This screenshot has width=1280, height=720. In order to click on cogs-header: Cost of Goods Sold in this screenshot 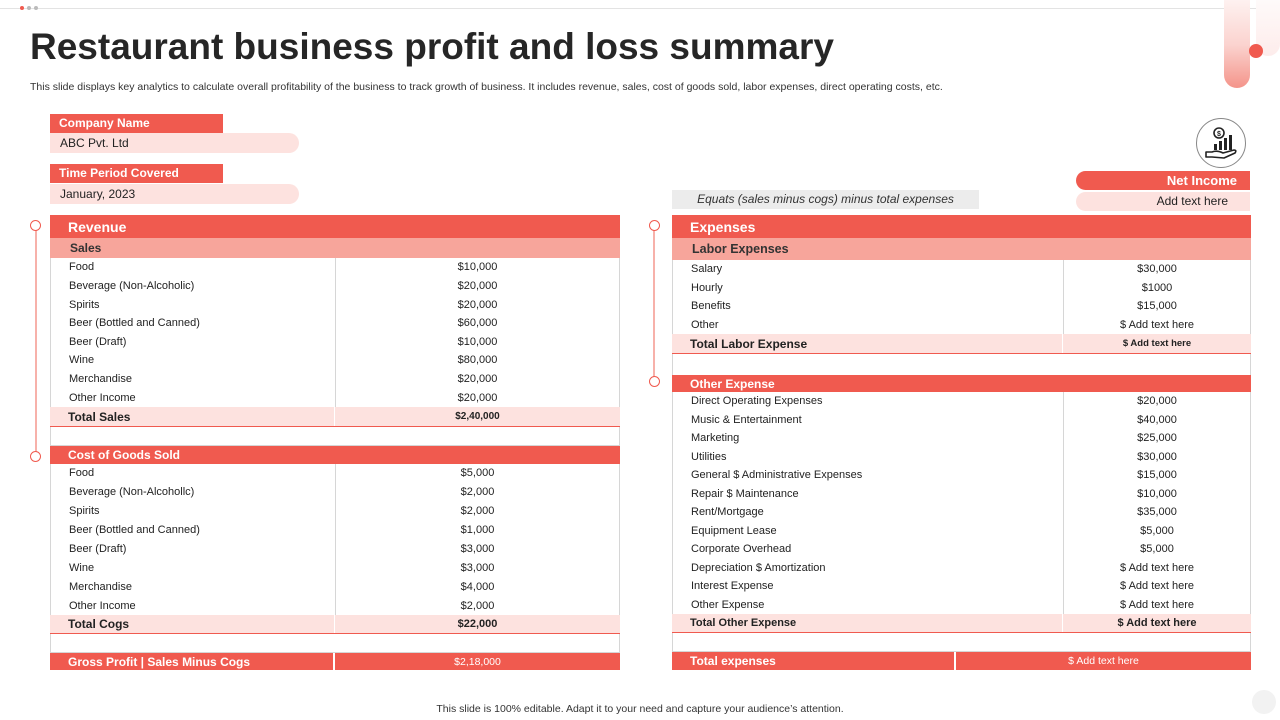, I will do `click(335, 455)`.